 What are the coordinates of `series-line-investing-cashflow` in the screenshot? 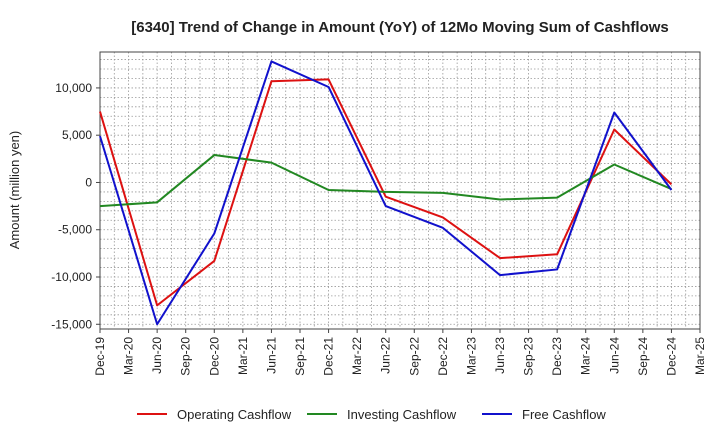 It's located at (385, 181).